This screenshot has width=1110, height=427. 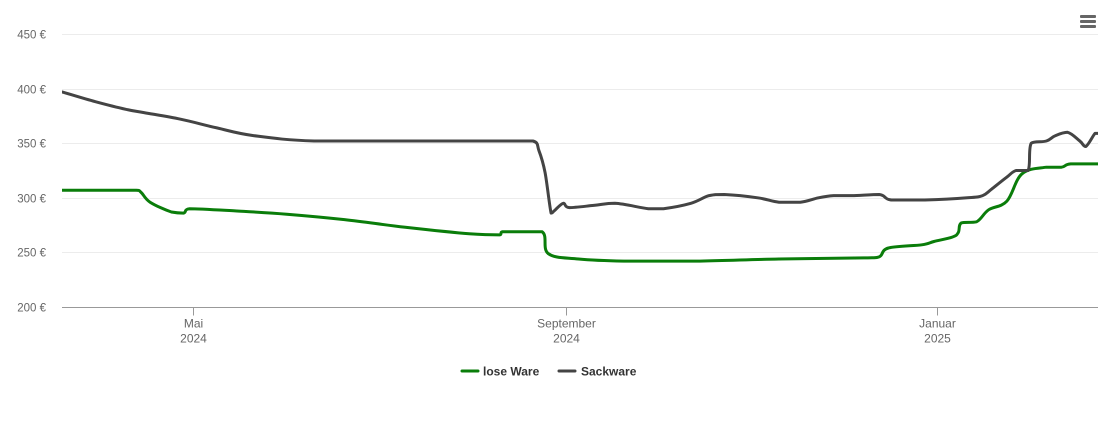 I want to click on legend-label: lose Ware, so click(x=511, y=372).